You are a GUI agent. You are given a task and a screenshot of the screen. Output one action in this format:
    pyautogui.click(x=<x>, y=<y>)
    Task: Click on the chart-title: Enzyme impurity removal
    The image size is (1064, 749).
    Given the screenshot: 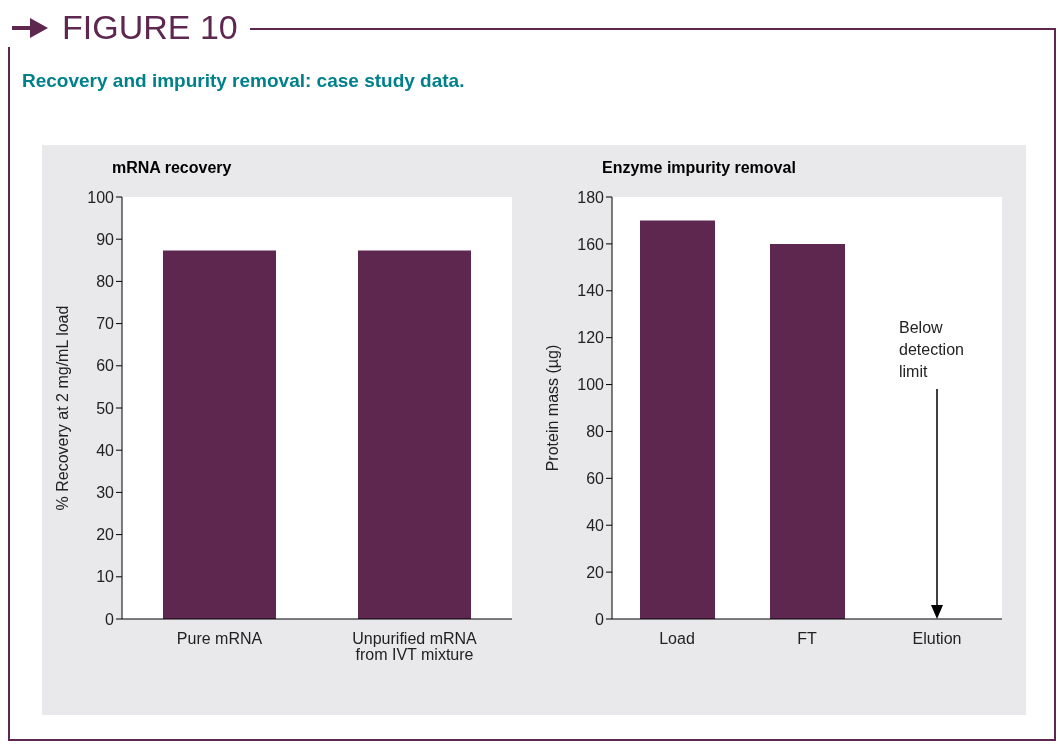 What is the action you would take?
    pyautogui.click(x=699, y=168)
    